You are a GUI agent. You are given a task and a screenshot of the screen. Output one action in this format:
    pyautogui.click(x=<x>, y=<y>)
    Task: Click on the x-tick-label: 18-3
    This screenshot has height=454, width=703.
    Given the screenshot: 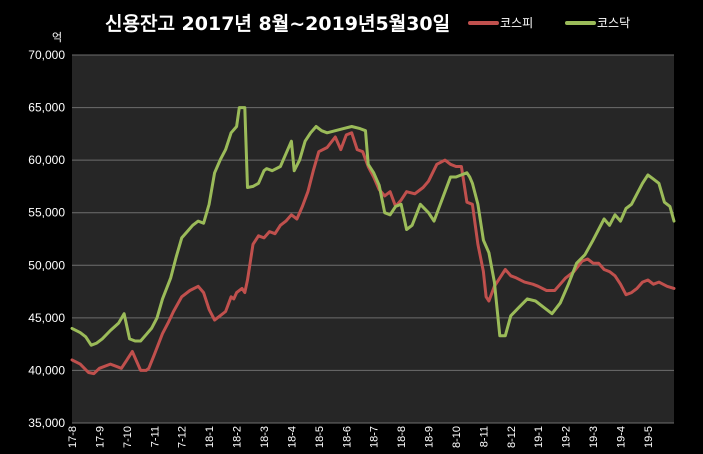 What is the action you would take?
    pyautogui.click(x=265, y=437)
    